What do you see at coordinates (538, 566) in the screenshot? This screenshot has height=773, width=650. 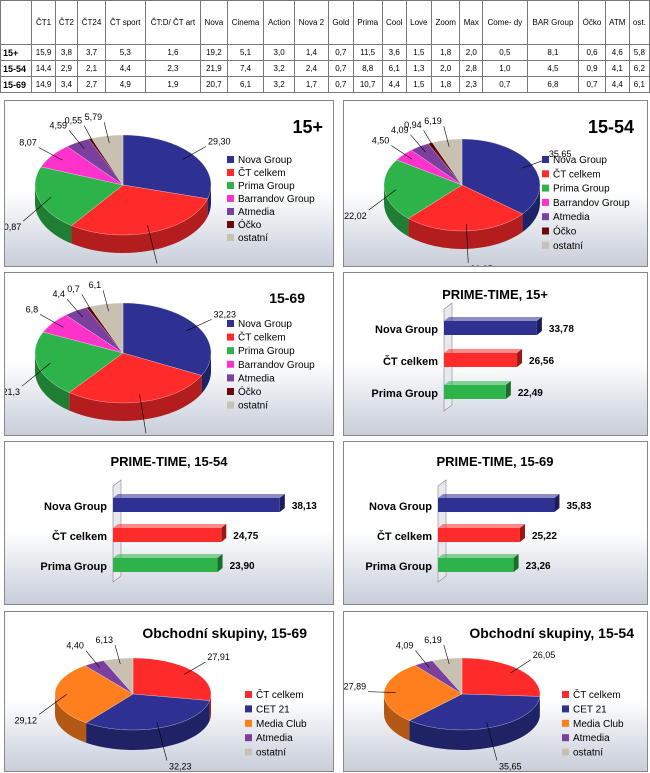 I see `bar-value-label: 23,26` at bounding box center [538, 566].